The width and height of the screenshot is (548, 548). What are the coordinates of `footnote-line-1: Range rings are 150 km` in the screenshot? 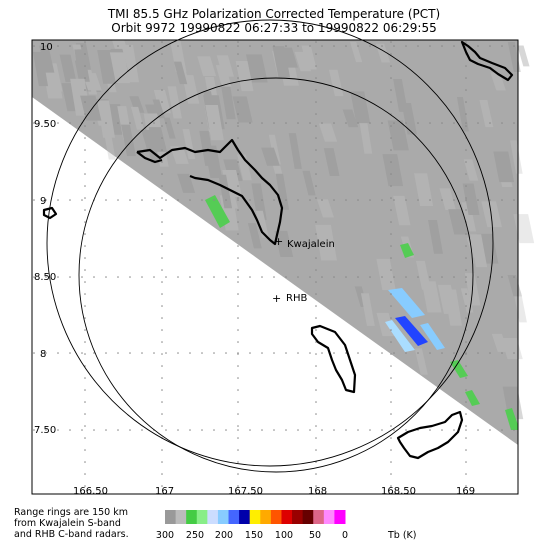 It's located at (71, 512).